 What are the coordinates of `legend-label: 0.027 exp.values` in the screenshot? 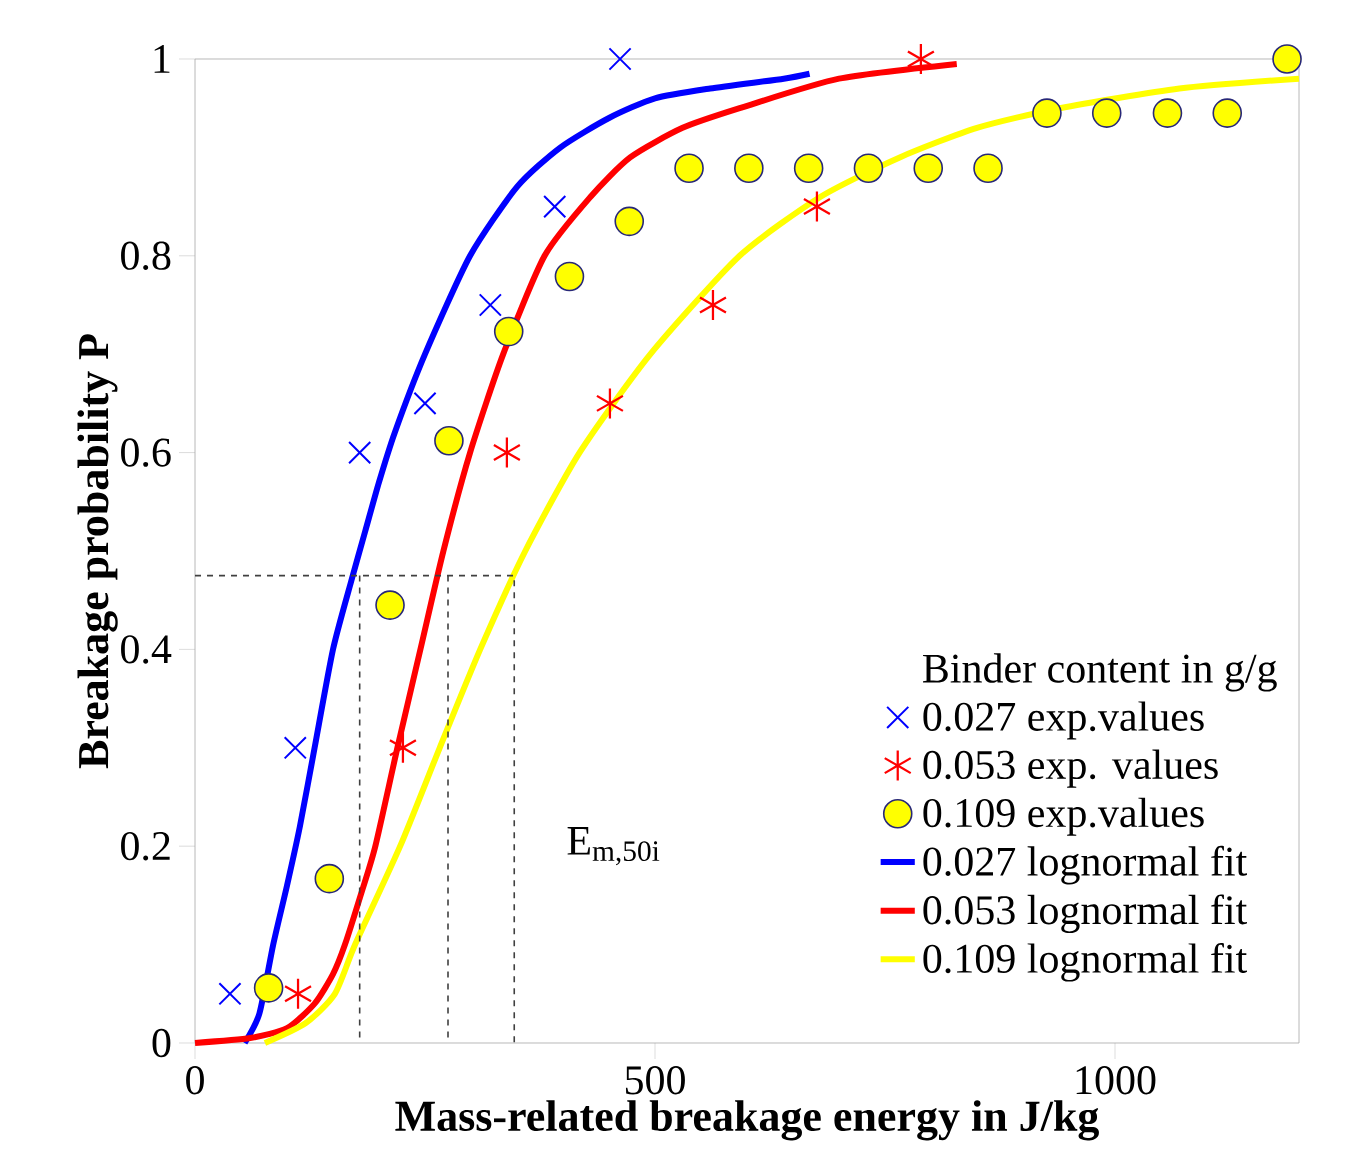 It's located at (1063, 720).